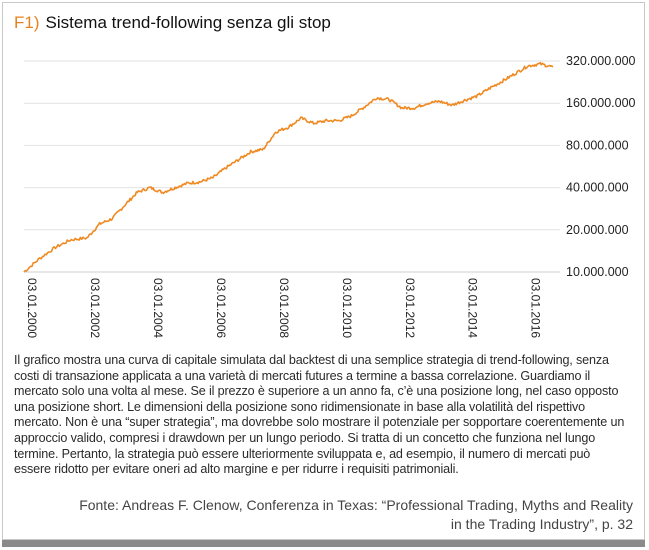 The height and width of the screenshot is (550, 649). Describe the element at coordinates (32, 308) in the screenshot. I see `x-tick-label: 03.01.2000` at that location.